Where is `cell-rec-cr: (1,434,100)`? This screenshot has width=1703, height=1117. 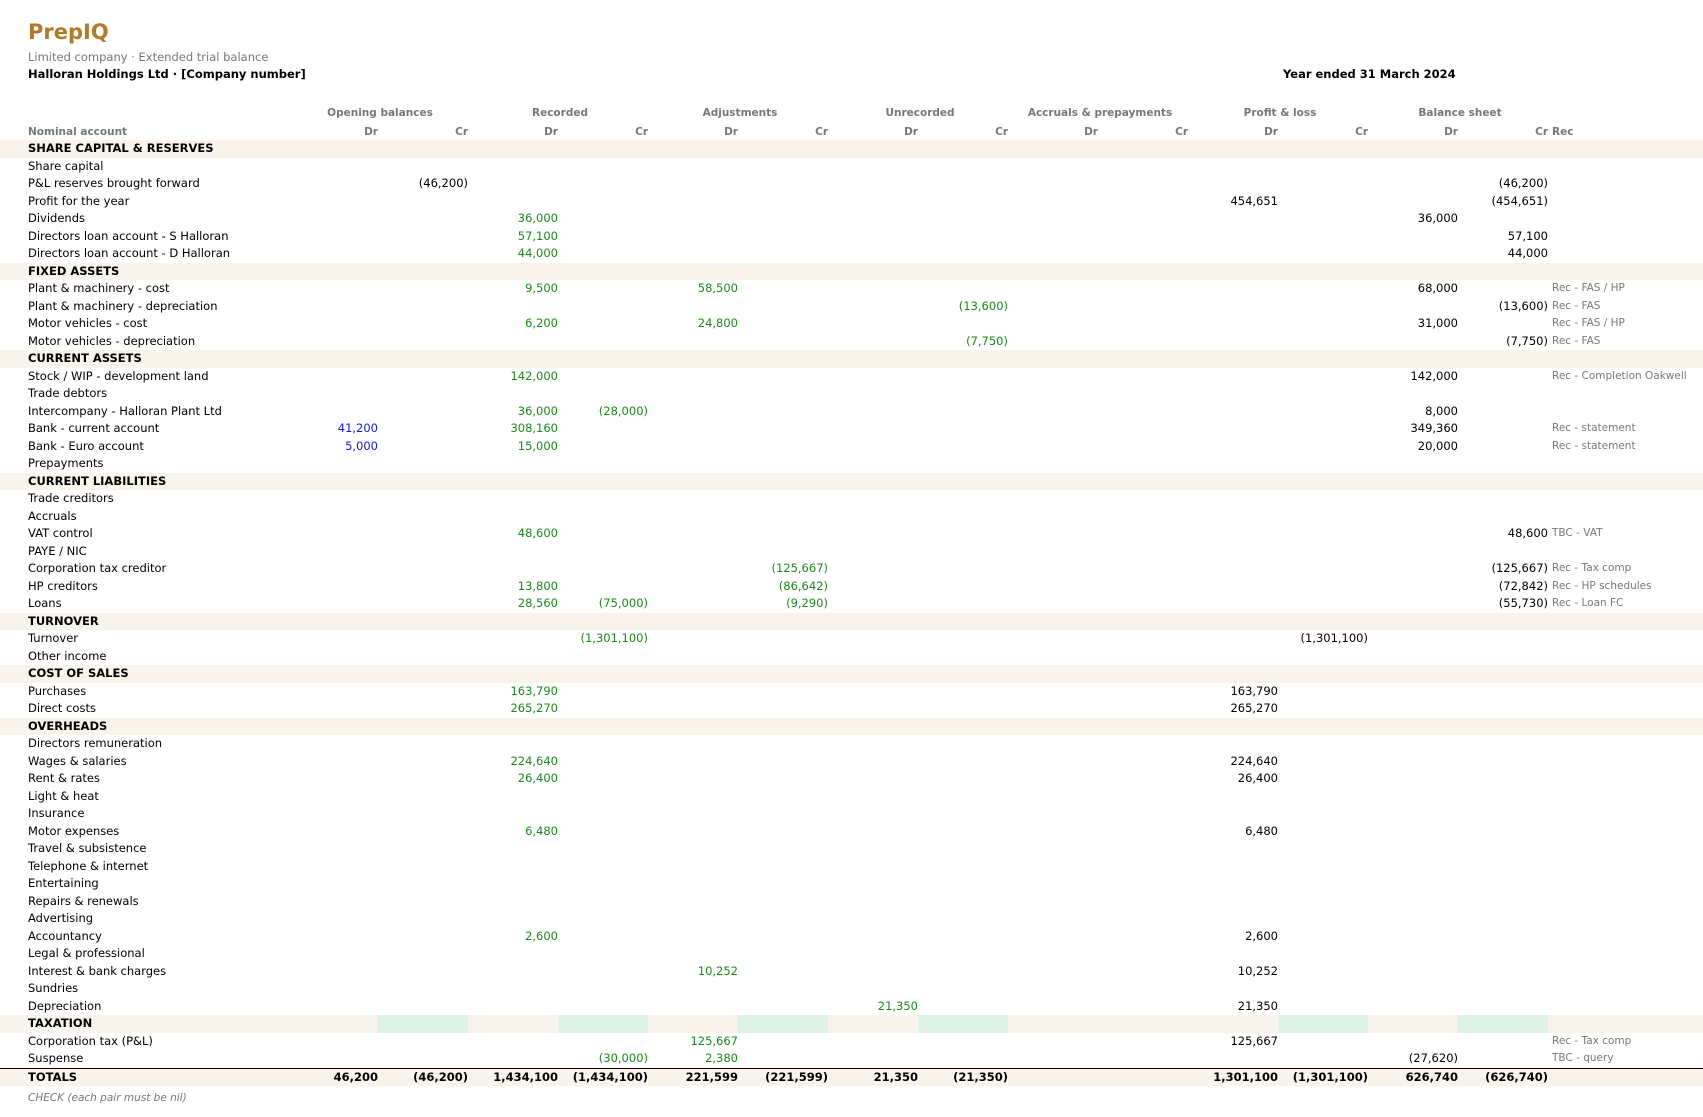 cell-rec-cr: (1,434,100) is located at coordinates (610, 1076).